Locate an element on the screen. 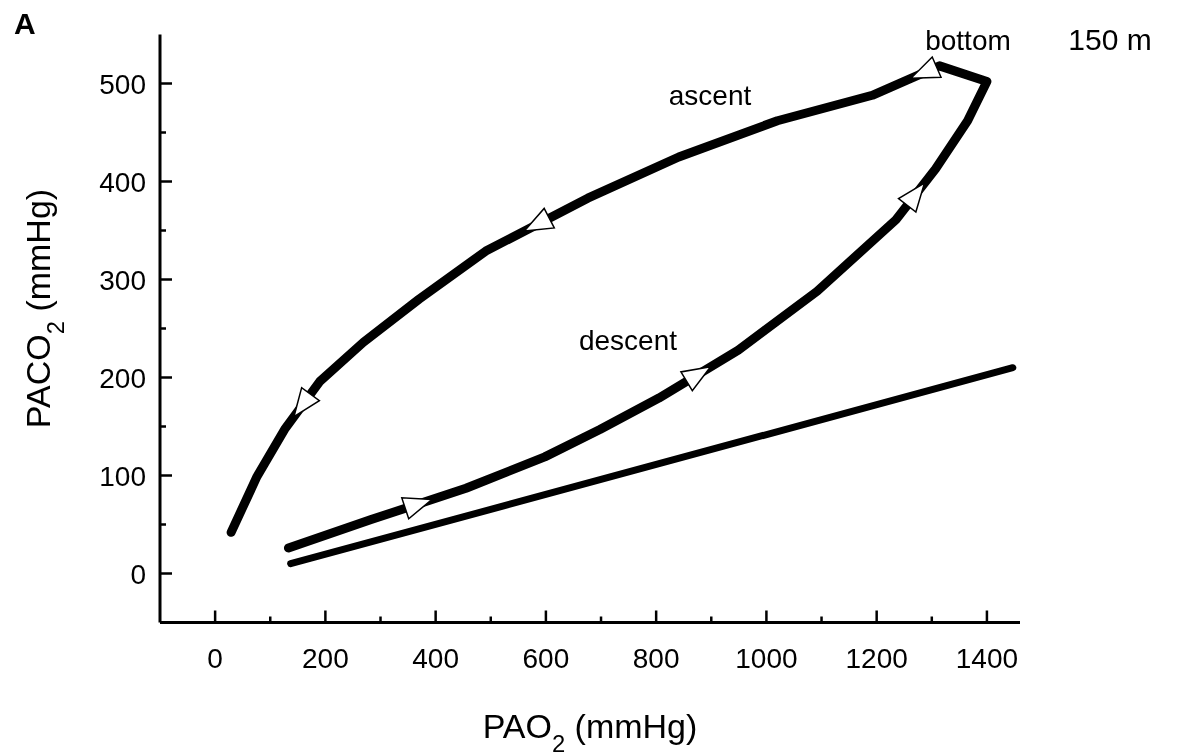 The width and height of the screenshot is (1186, 752). y-tick-label: 200 is located at coordinates (122, 378).